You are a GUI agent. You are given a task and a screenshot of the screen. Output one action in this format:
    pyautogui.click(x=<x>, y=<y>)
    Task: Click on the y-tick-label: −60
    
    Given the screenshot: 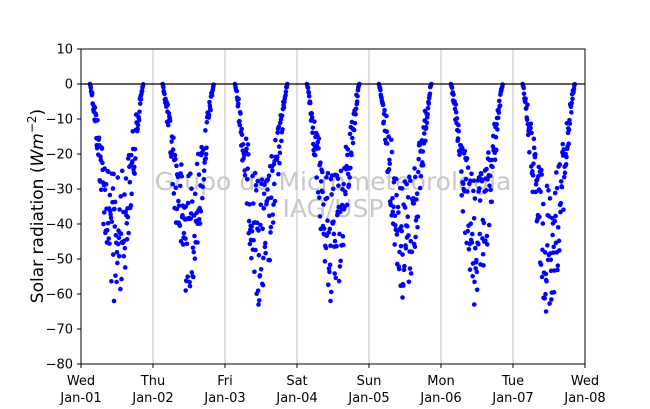 What is the action you would take?
    pyautogui.click(x=59, y=295)
    